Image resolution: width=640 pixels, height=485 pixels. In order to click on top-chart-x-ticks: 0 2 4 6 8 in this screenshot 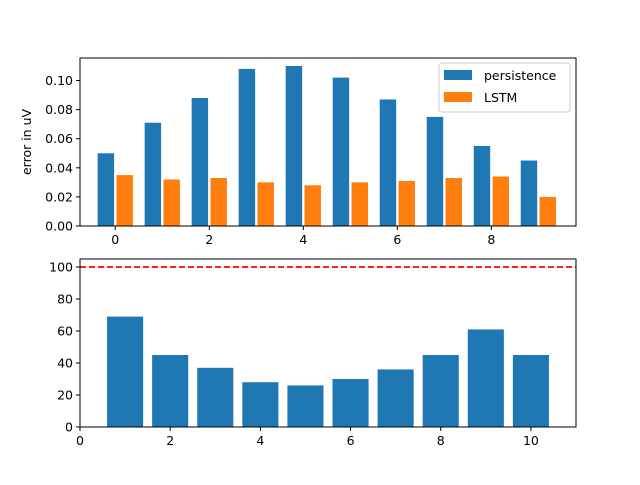, I will do `click(303, 236)`.